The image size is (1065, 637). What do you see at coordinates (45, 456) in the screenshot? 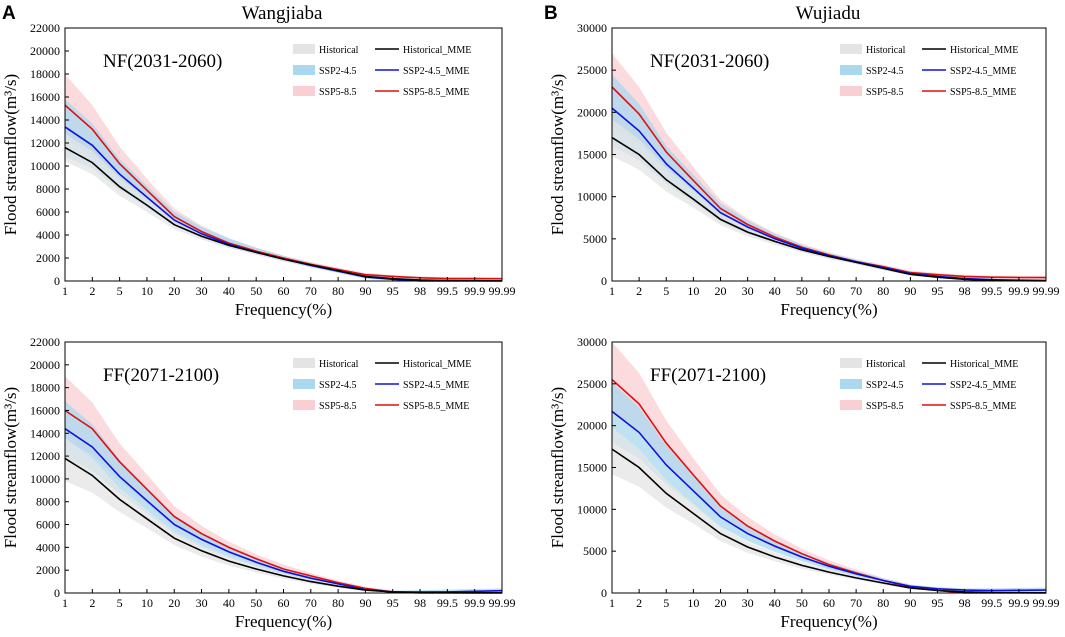
I see `y-tick-label: 12000` at bounding box center [45, 456].